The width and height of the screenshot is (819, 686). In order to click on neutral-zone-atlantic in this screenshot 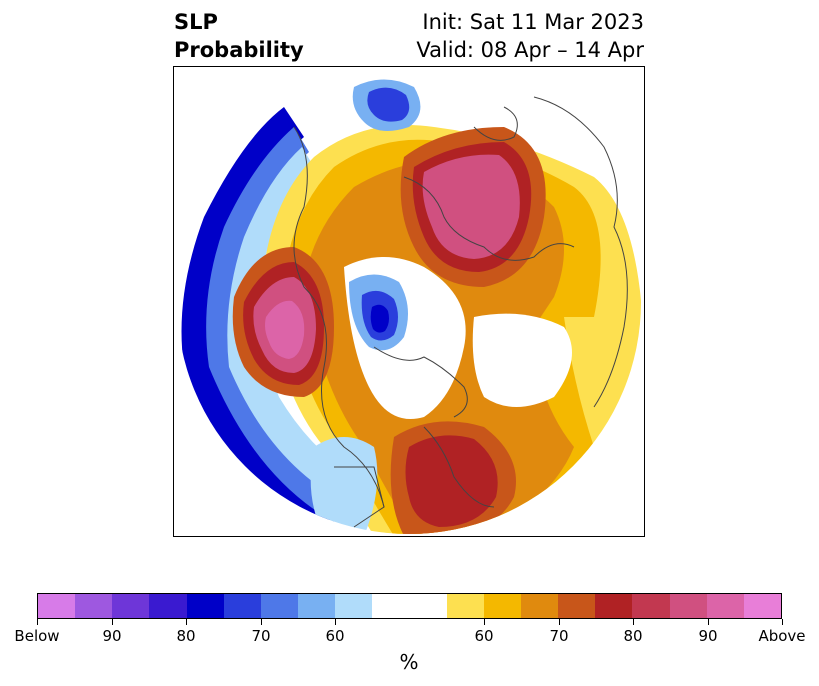, I will do `click(522, 360)`.